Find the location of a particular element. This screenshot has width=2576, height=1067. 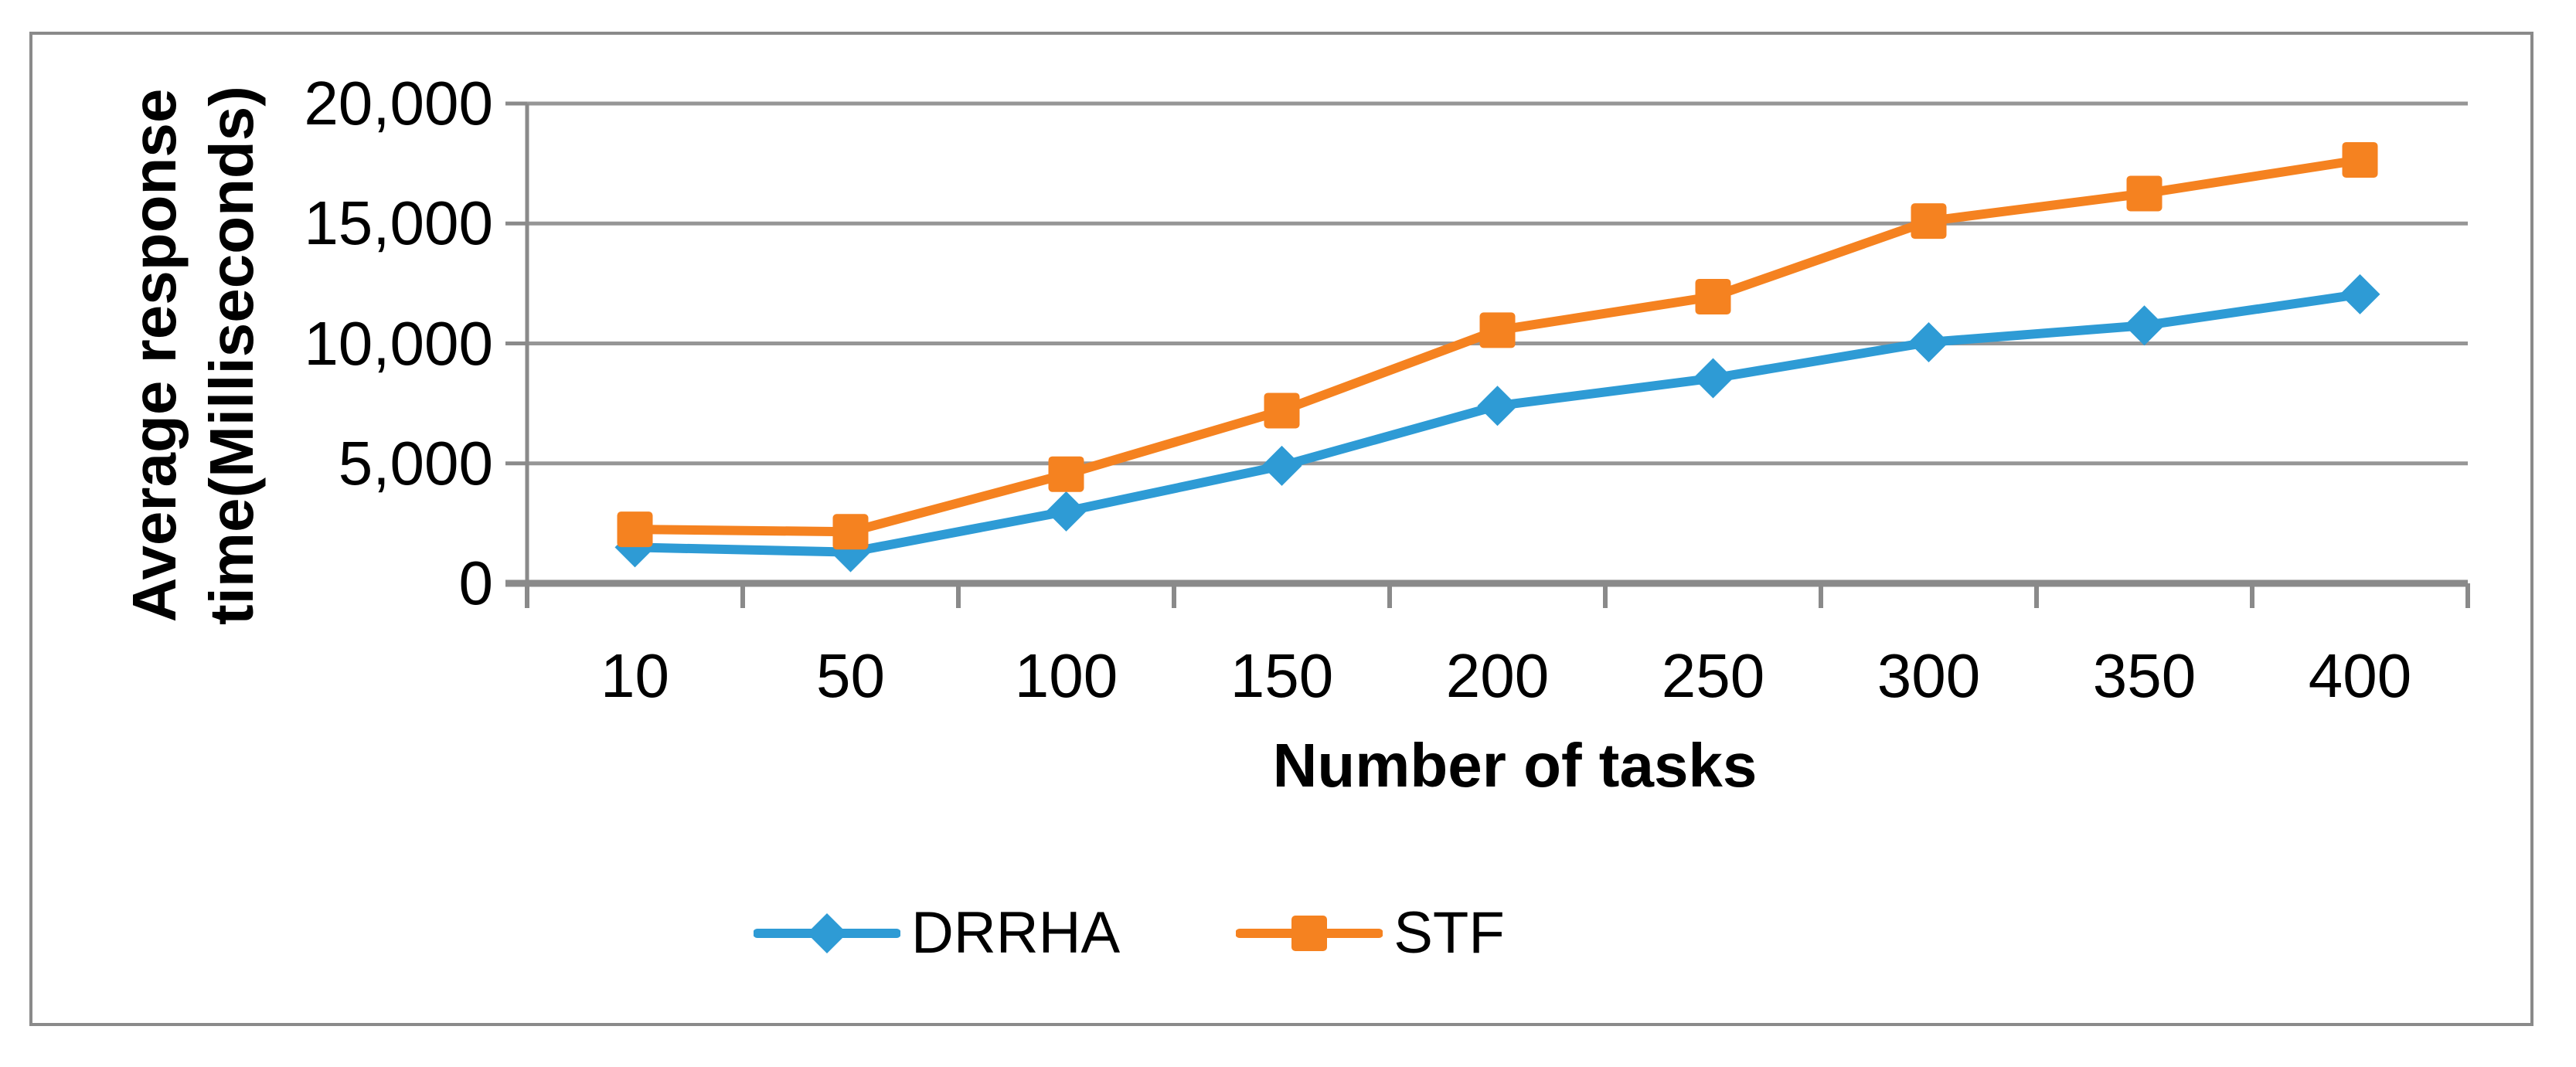

legend-label: STF is located at coordinates (1449, 932).